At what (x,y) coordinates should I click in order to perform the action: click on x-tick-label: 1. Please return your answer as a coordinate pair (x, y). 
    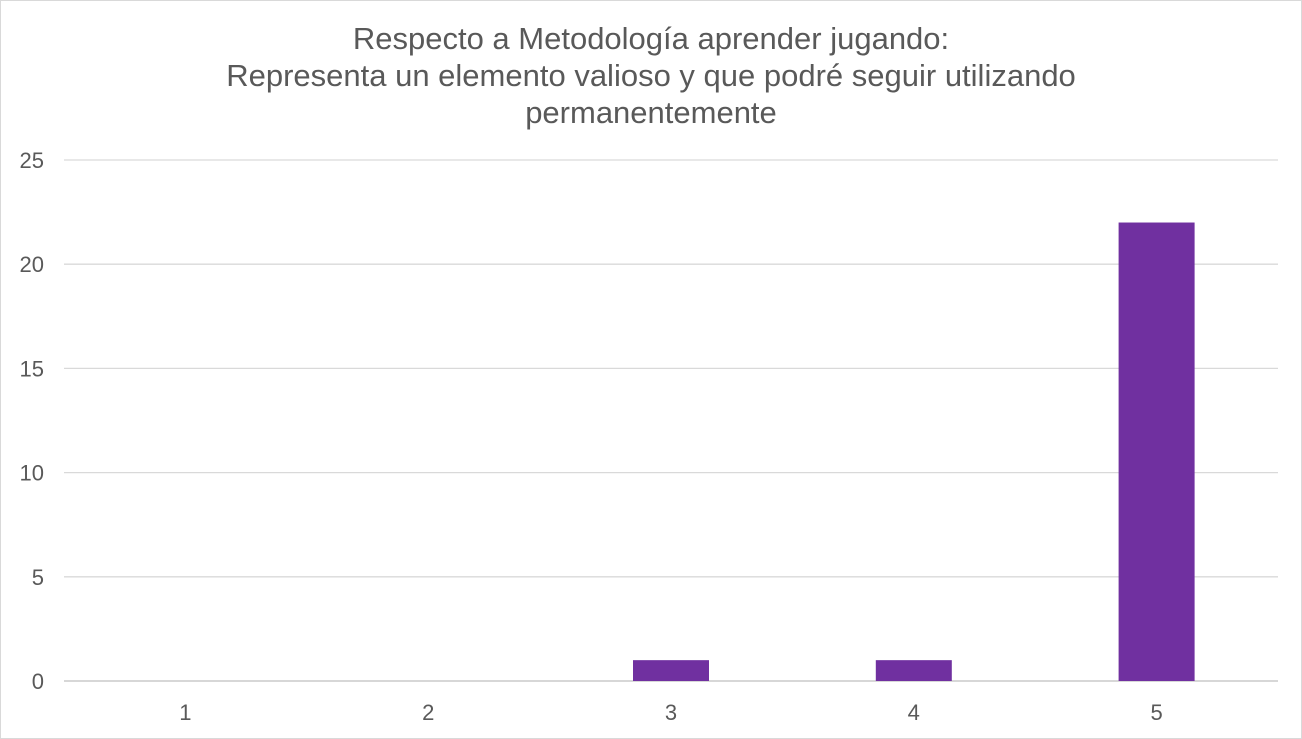
    Looking at the image, I should click on (185, 712).